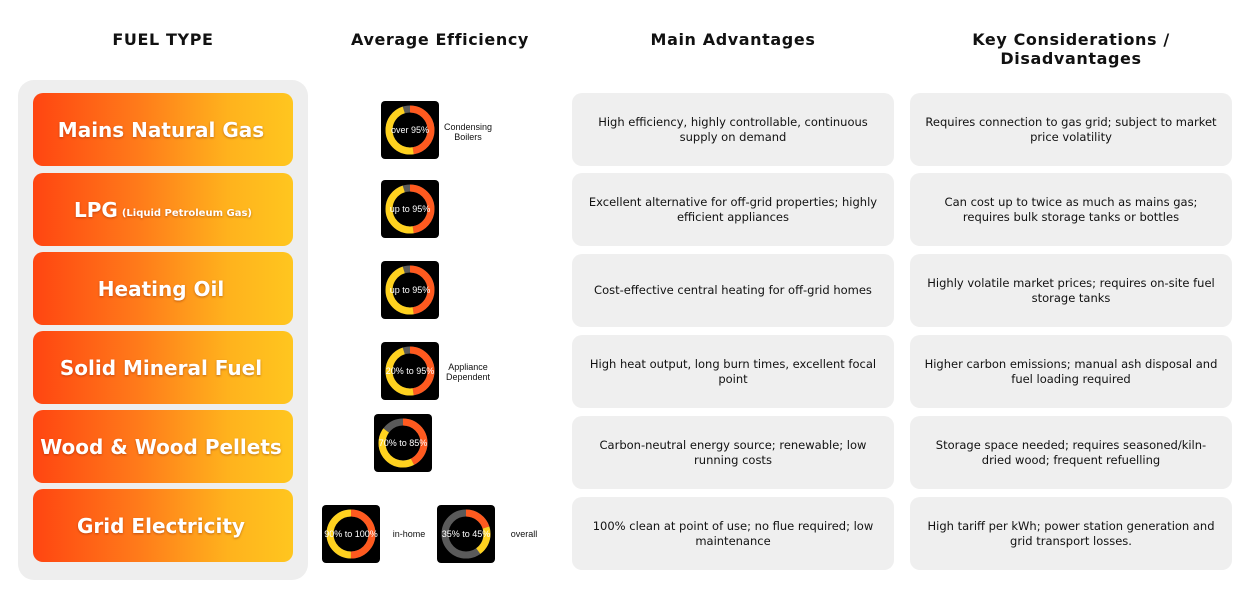  Describe the element at coordinates (409, 534) in the screenshot. I see `efficiency-note: in-home` at that location.